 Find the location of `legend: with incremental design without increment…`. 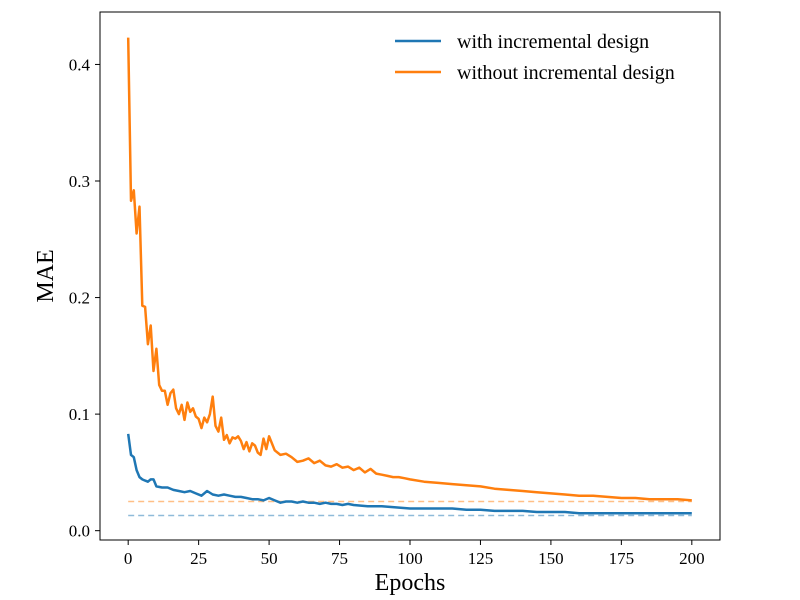

legend: with incremental design without increment… is located at coordinates (535, 57).